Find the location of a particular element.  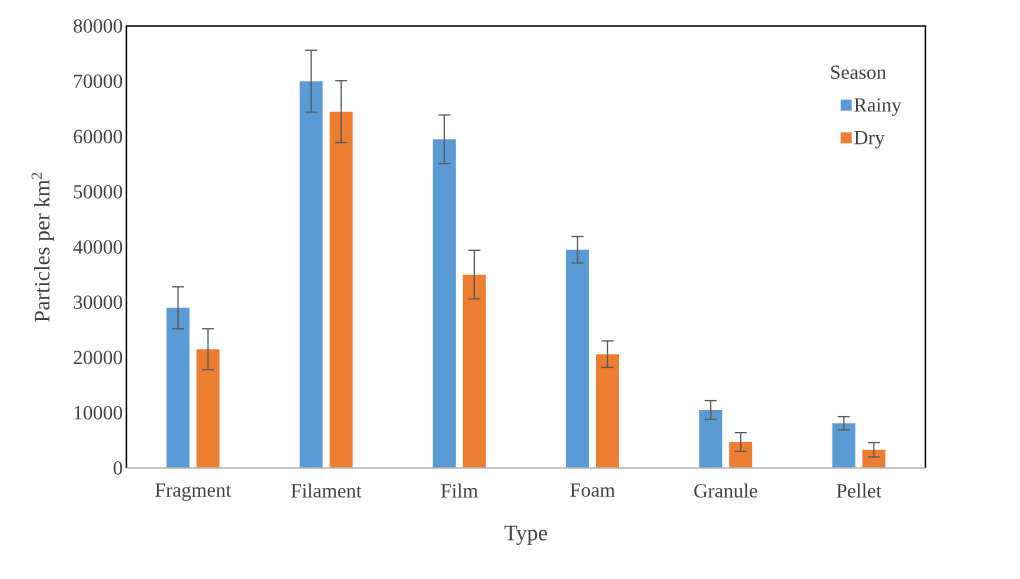

x-tick-label: Granule is located at coordinates (726, 490).